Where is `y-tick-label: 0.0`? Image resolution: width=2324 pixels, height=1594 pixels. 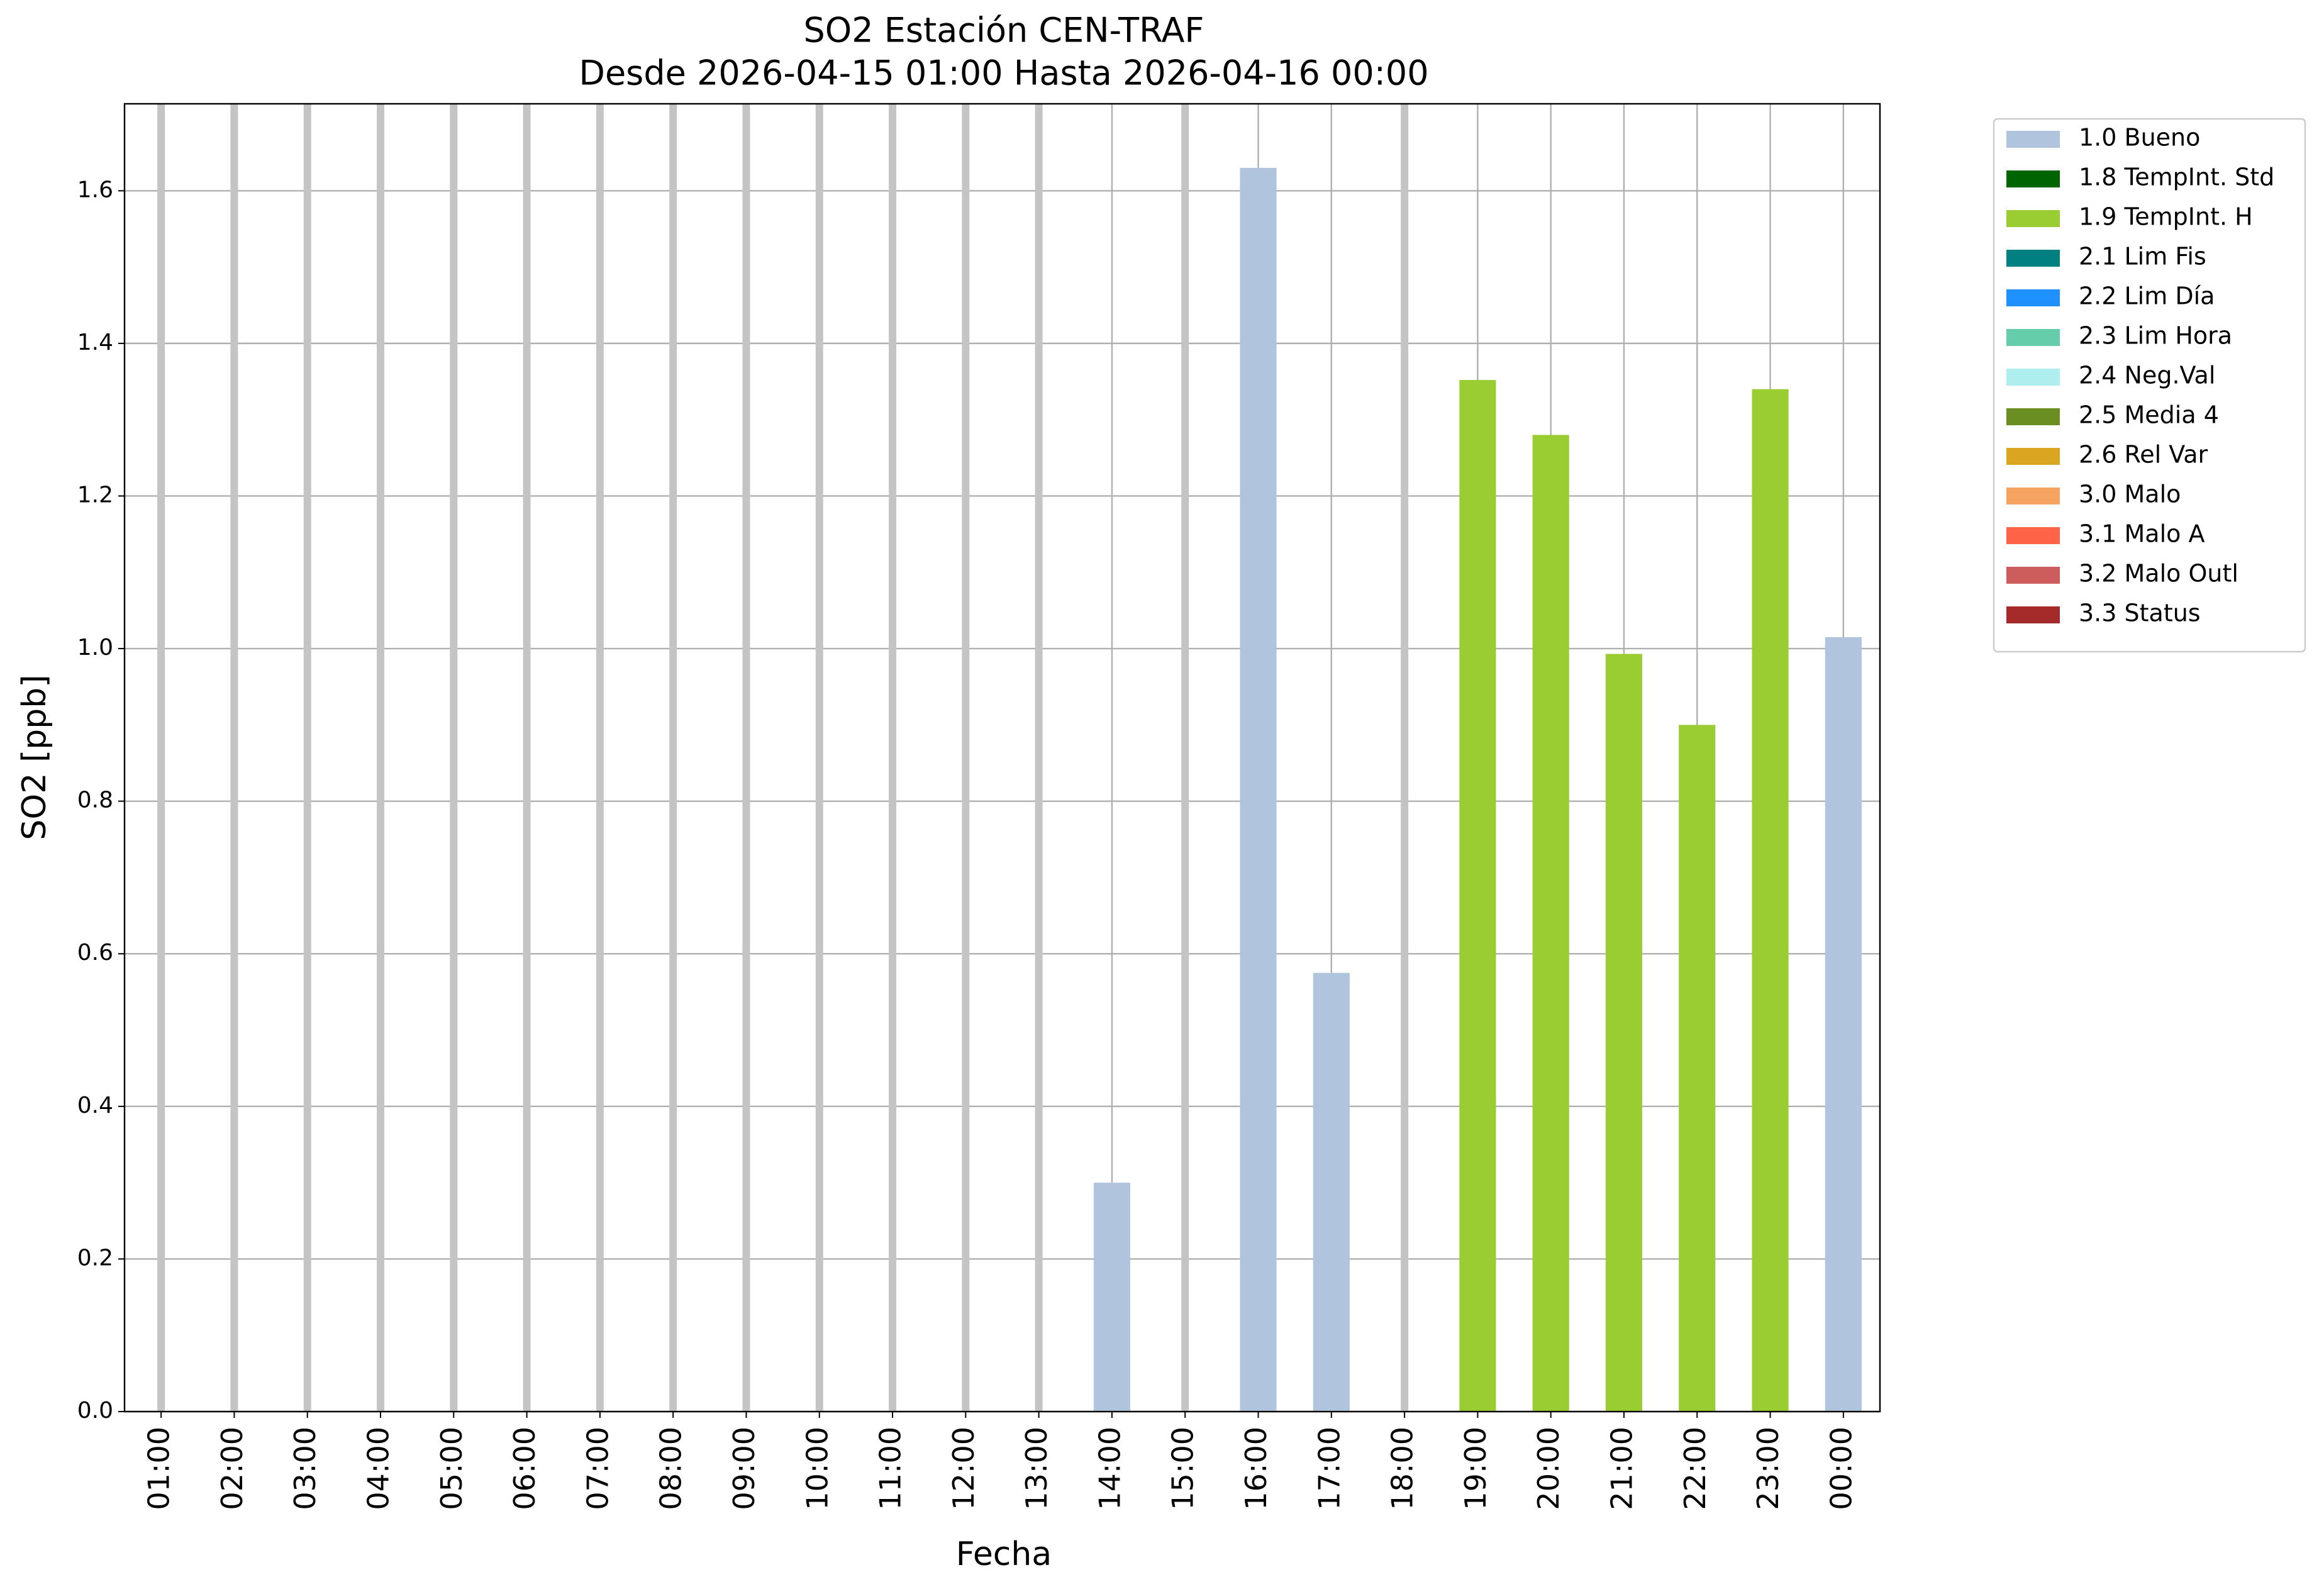 y-tick-label: 0.0 is located at coordinates (95, 1411).